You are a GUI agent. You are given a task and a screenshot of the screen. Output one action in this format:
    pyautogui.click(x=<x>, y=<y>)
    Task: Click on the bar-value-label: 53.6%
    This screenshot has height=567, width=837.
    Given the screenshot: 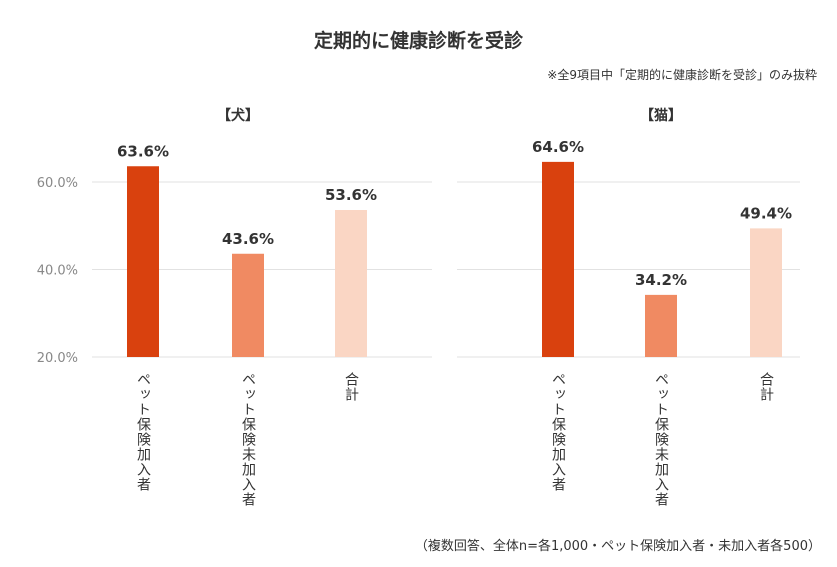 What is the action you would take?
    pyautogui.click(x=351, y=195)
    